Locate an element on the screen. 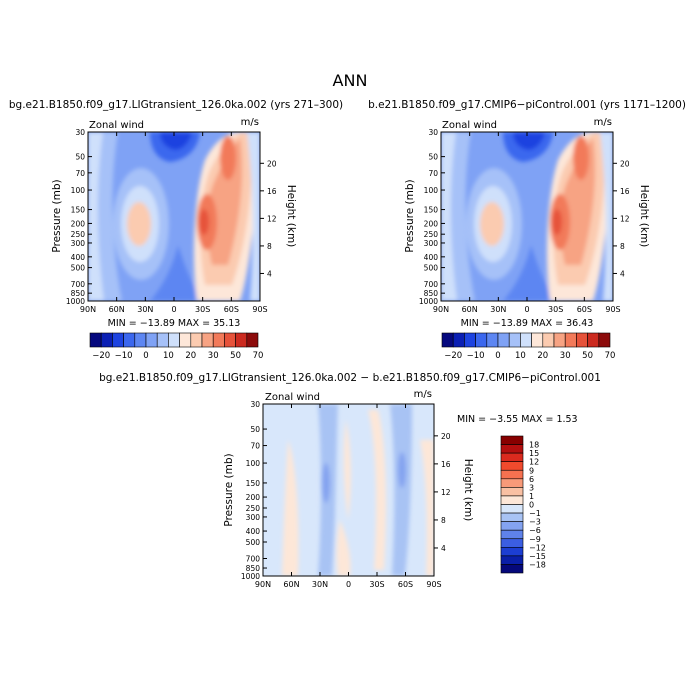 The height and width of the screenshot is (700, 700). y-axis-label: Pressure (mb) is located at coordinates (410, 215).